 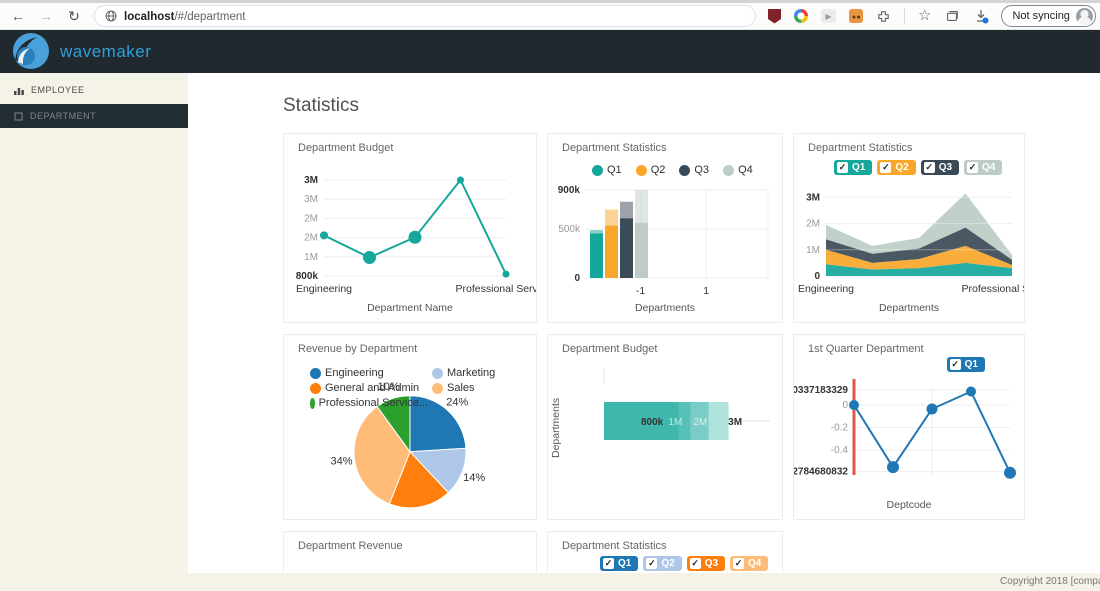 What do you see at coordinates (952, 16) in the screenshot?
I see `collections-icon` at bounding box center [952, 16].